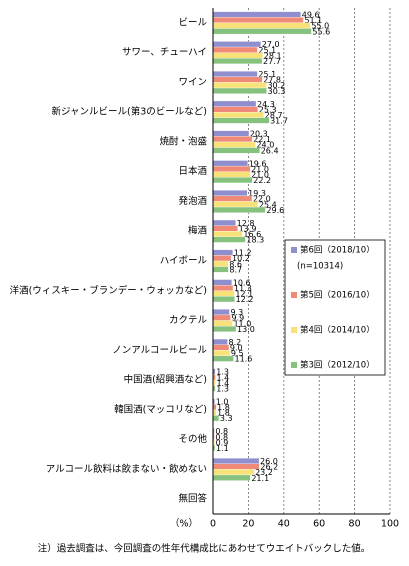  I want to click on value-label: 28.1, so click(273, 55).